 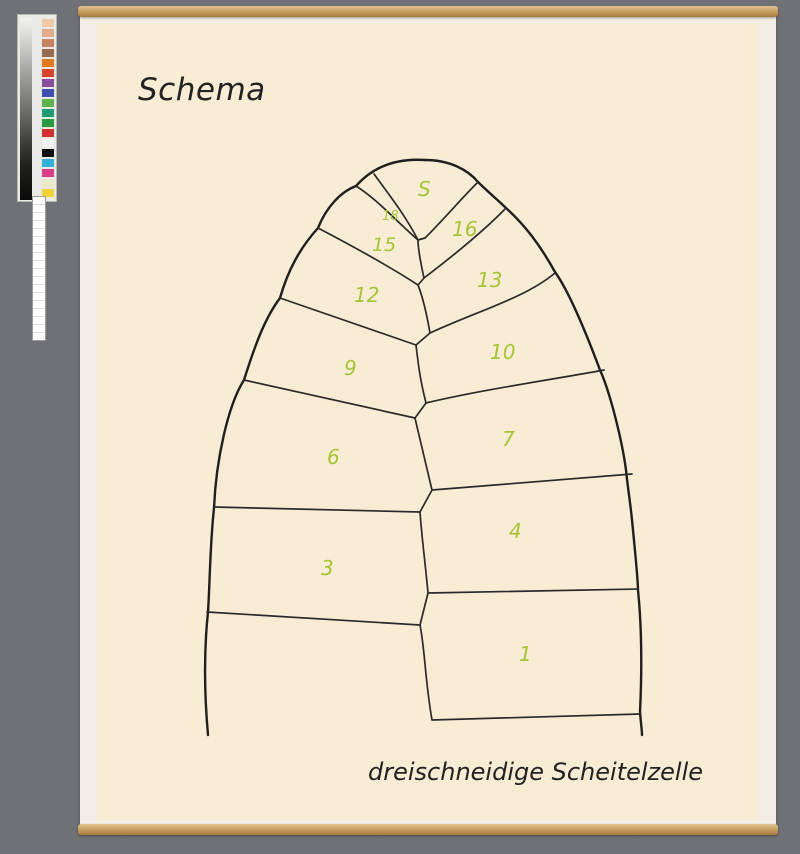 I want to click on diagram-caption: dreischneidige Scheitelzelle, so click(x=536, y=772).